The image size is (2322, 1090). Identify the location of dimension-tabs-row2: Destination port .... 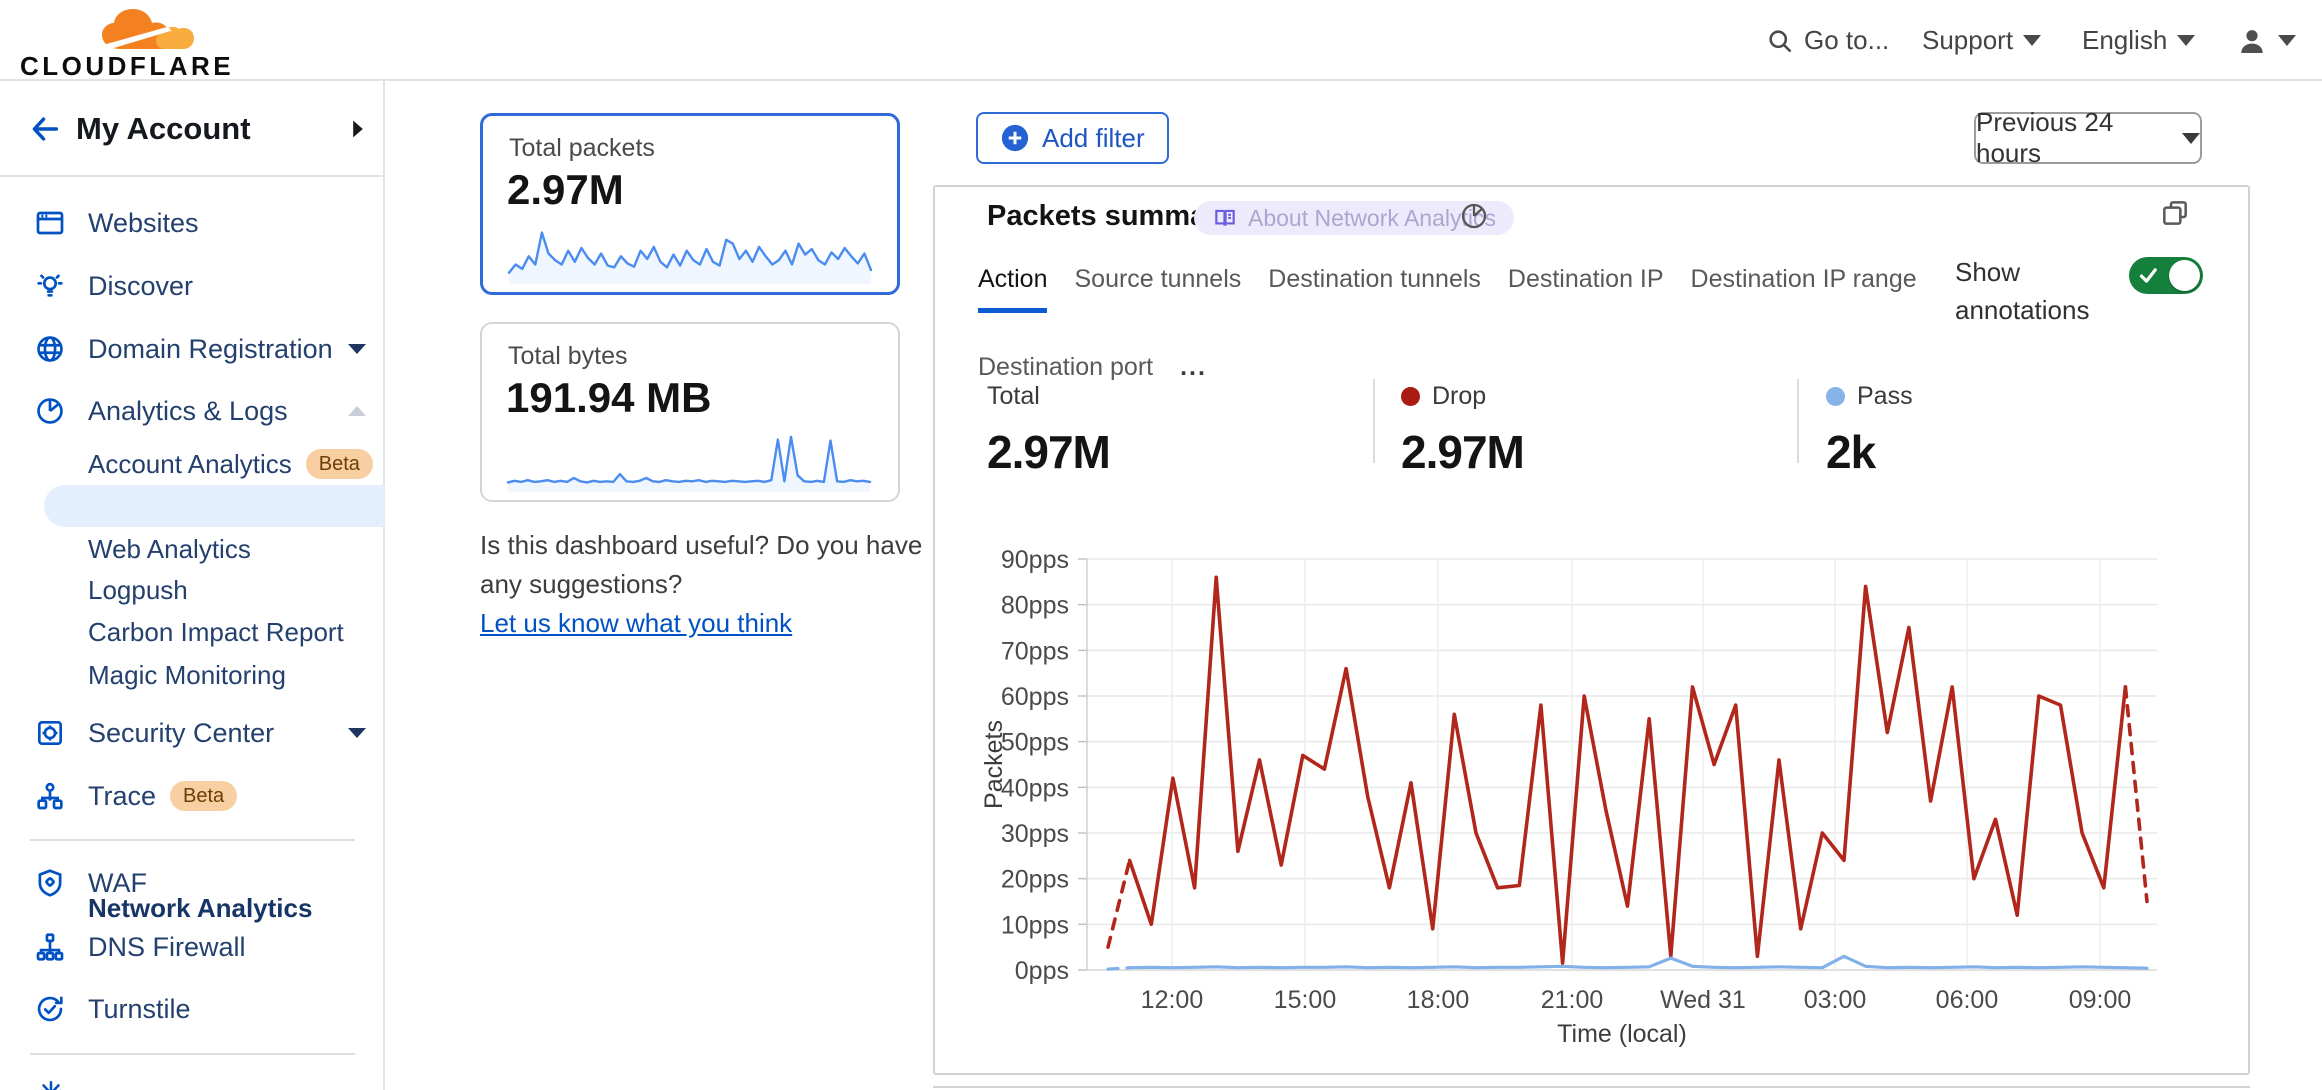
(1092, 367).